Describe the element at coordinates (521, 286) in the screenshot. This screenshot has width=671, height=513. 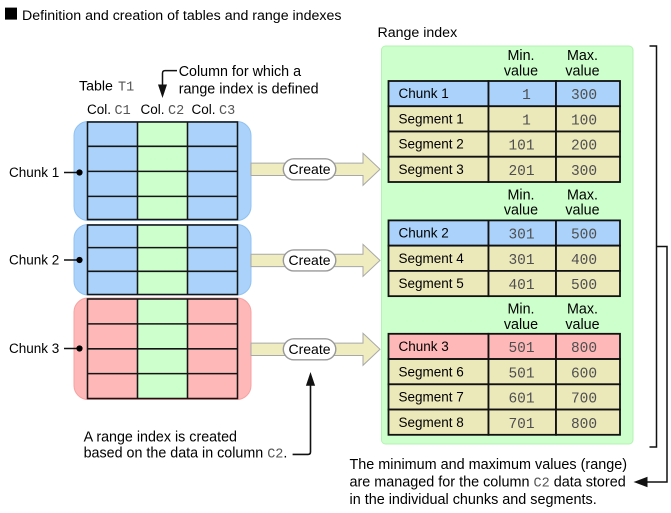
I see `svg-text: 401` at that location.